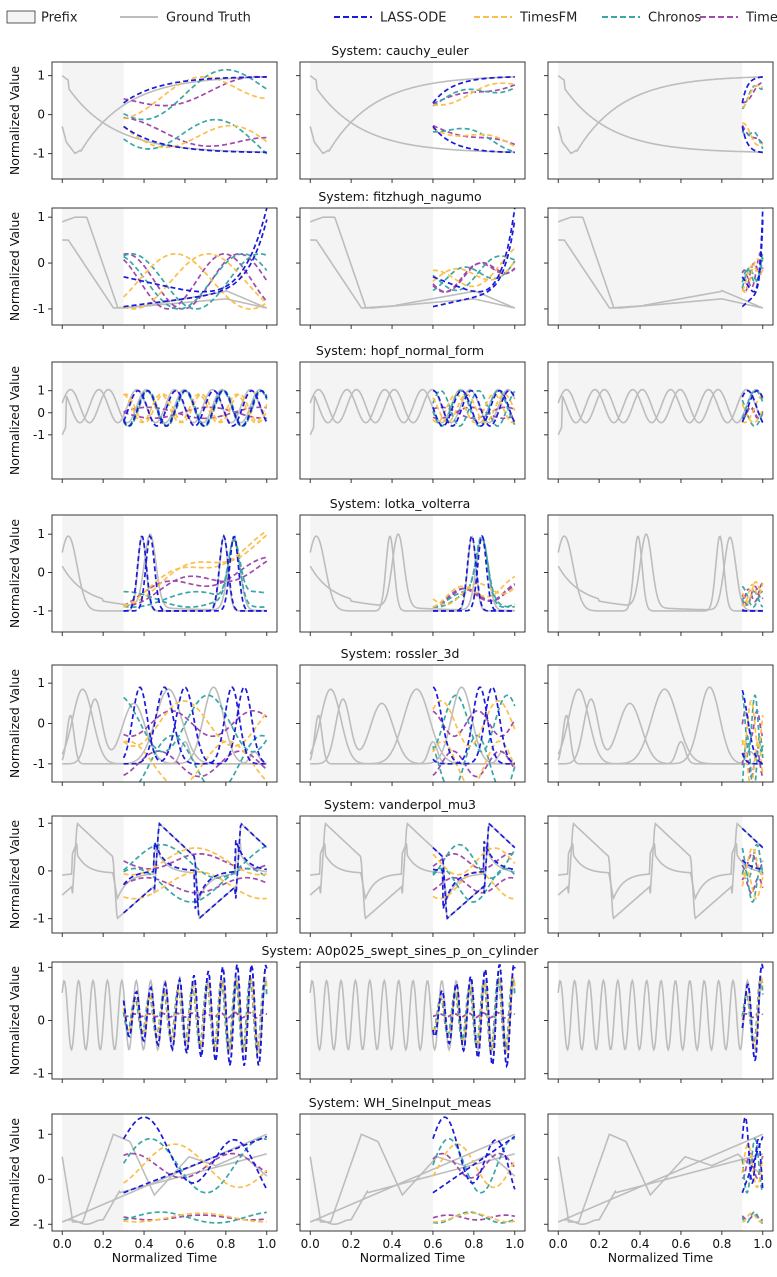 Image resolution: width=777 pixels, height=1277 pixels. Describe the element at coordinates (400, 503) in the screenshot. I see `subplot-title-lotka-volterra: System: lotka_volterra` at that location.